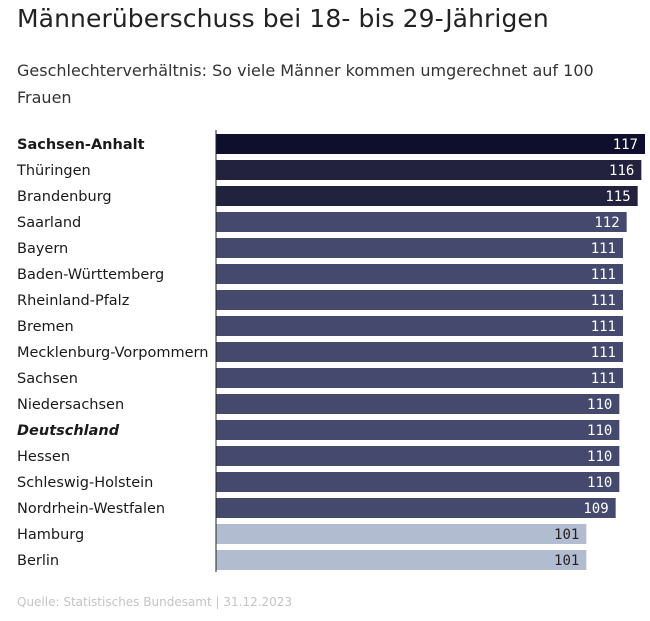 The width and height of the screenshot is (650, 621). What do you see at coordinates (64, 197) in the screenshot?
I see `category-label: Brandenburg` at bounding box center [64, 197].